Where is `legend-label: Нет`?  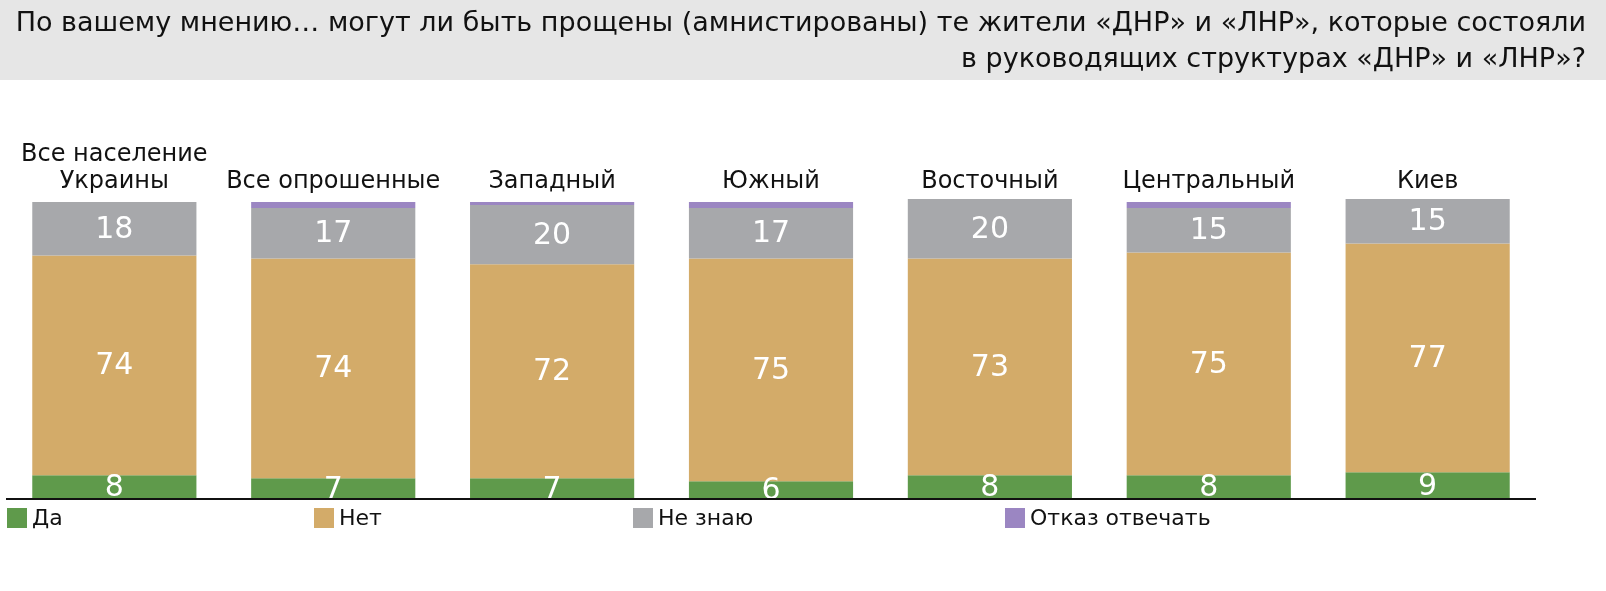
legend-label: Нет is located at coordinates (361, 517).